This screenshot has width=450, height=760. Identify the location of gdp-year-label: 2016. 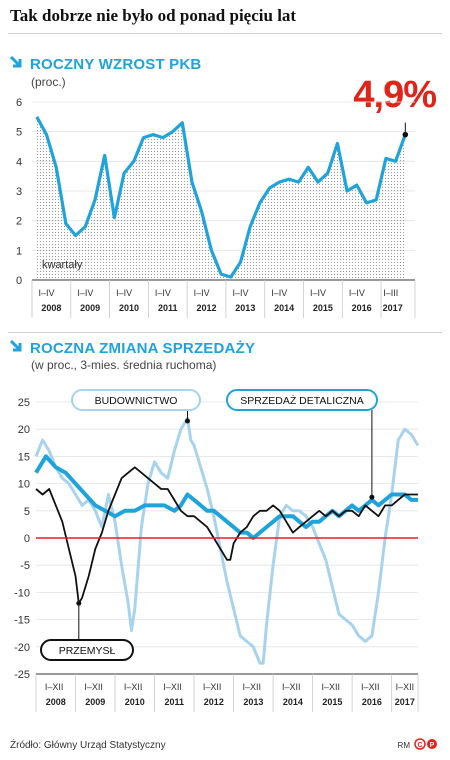
(362, 308).